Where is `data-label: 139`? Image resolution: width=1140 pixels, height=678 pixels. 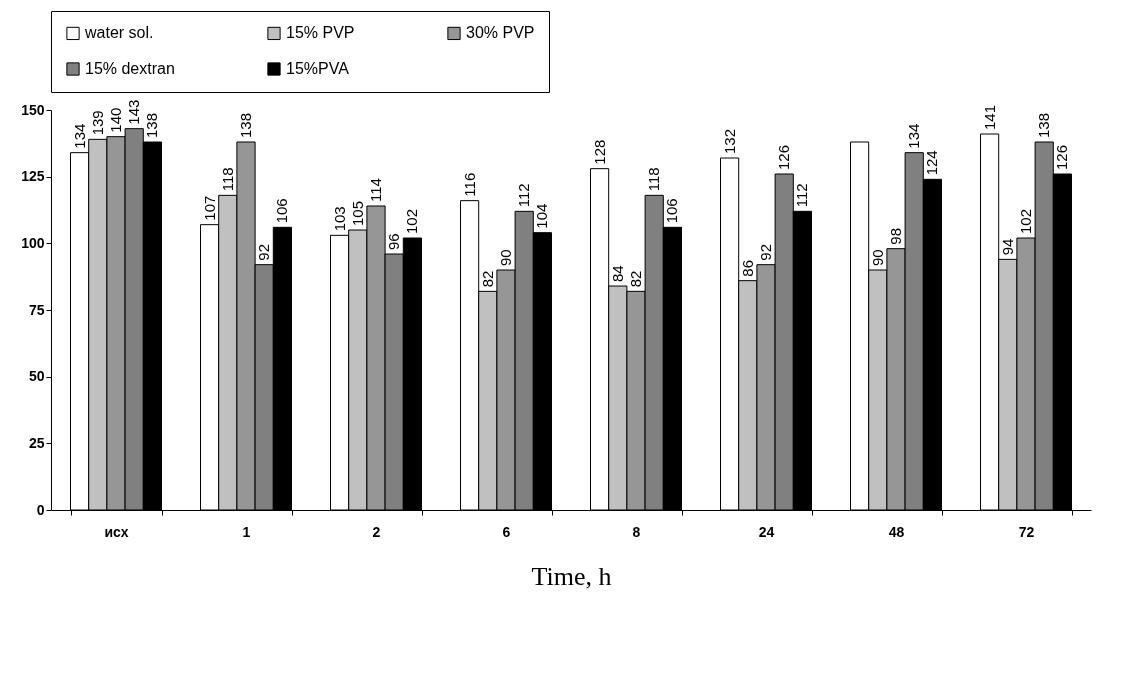
data-label: 139 is located at coordinates (97, 123).